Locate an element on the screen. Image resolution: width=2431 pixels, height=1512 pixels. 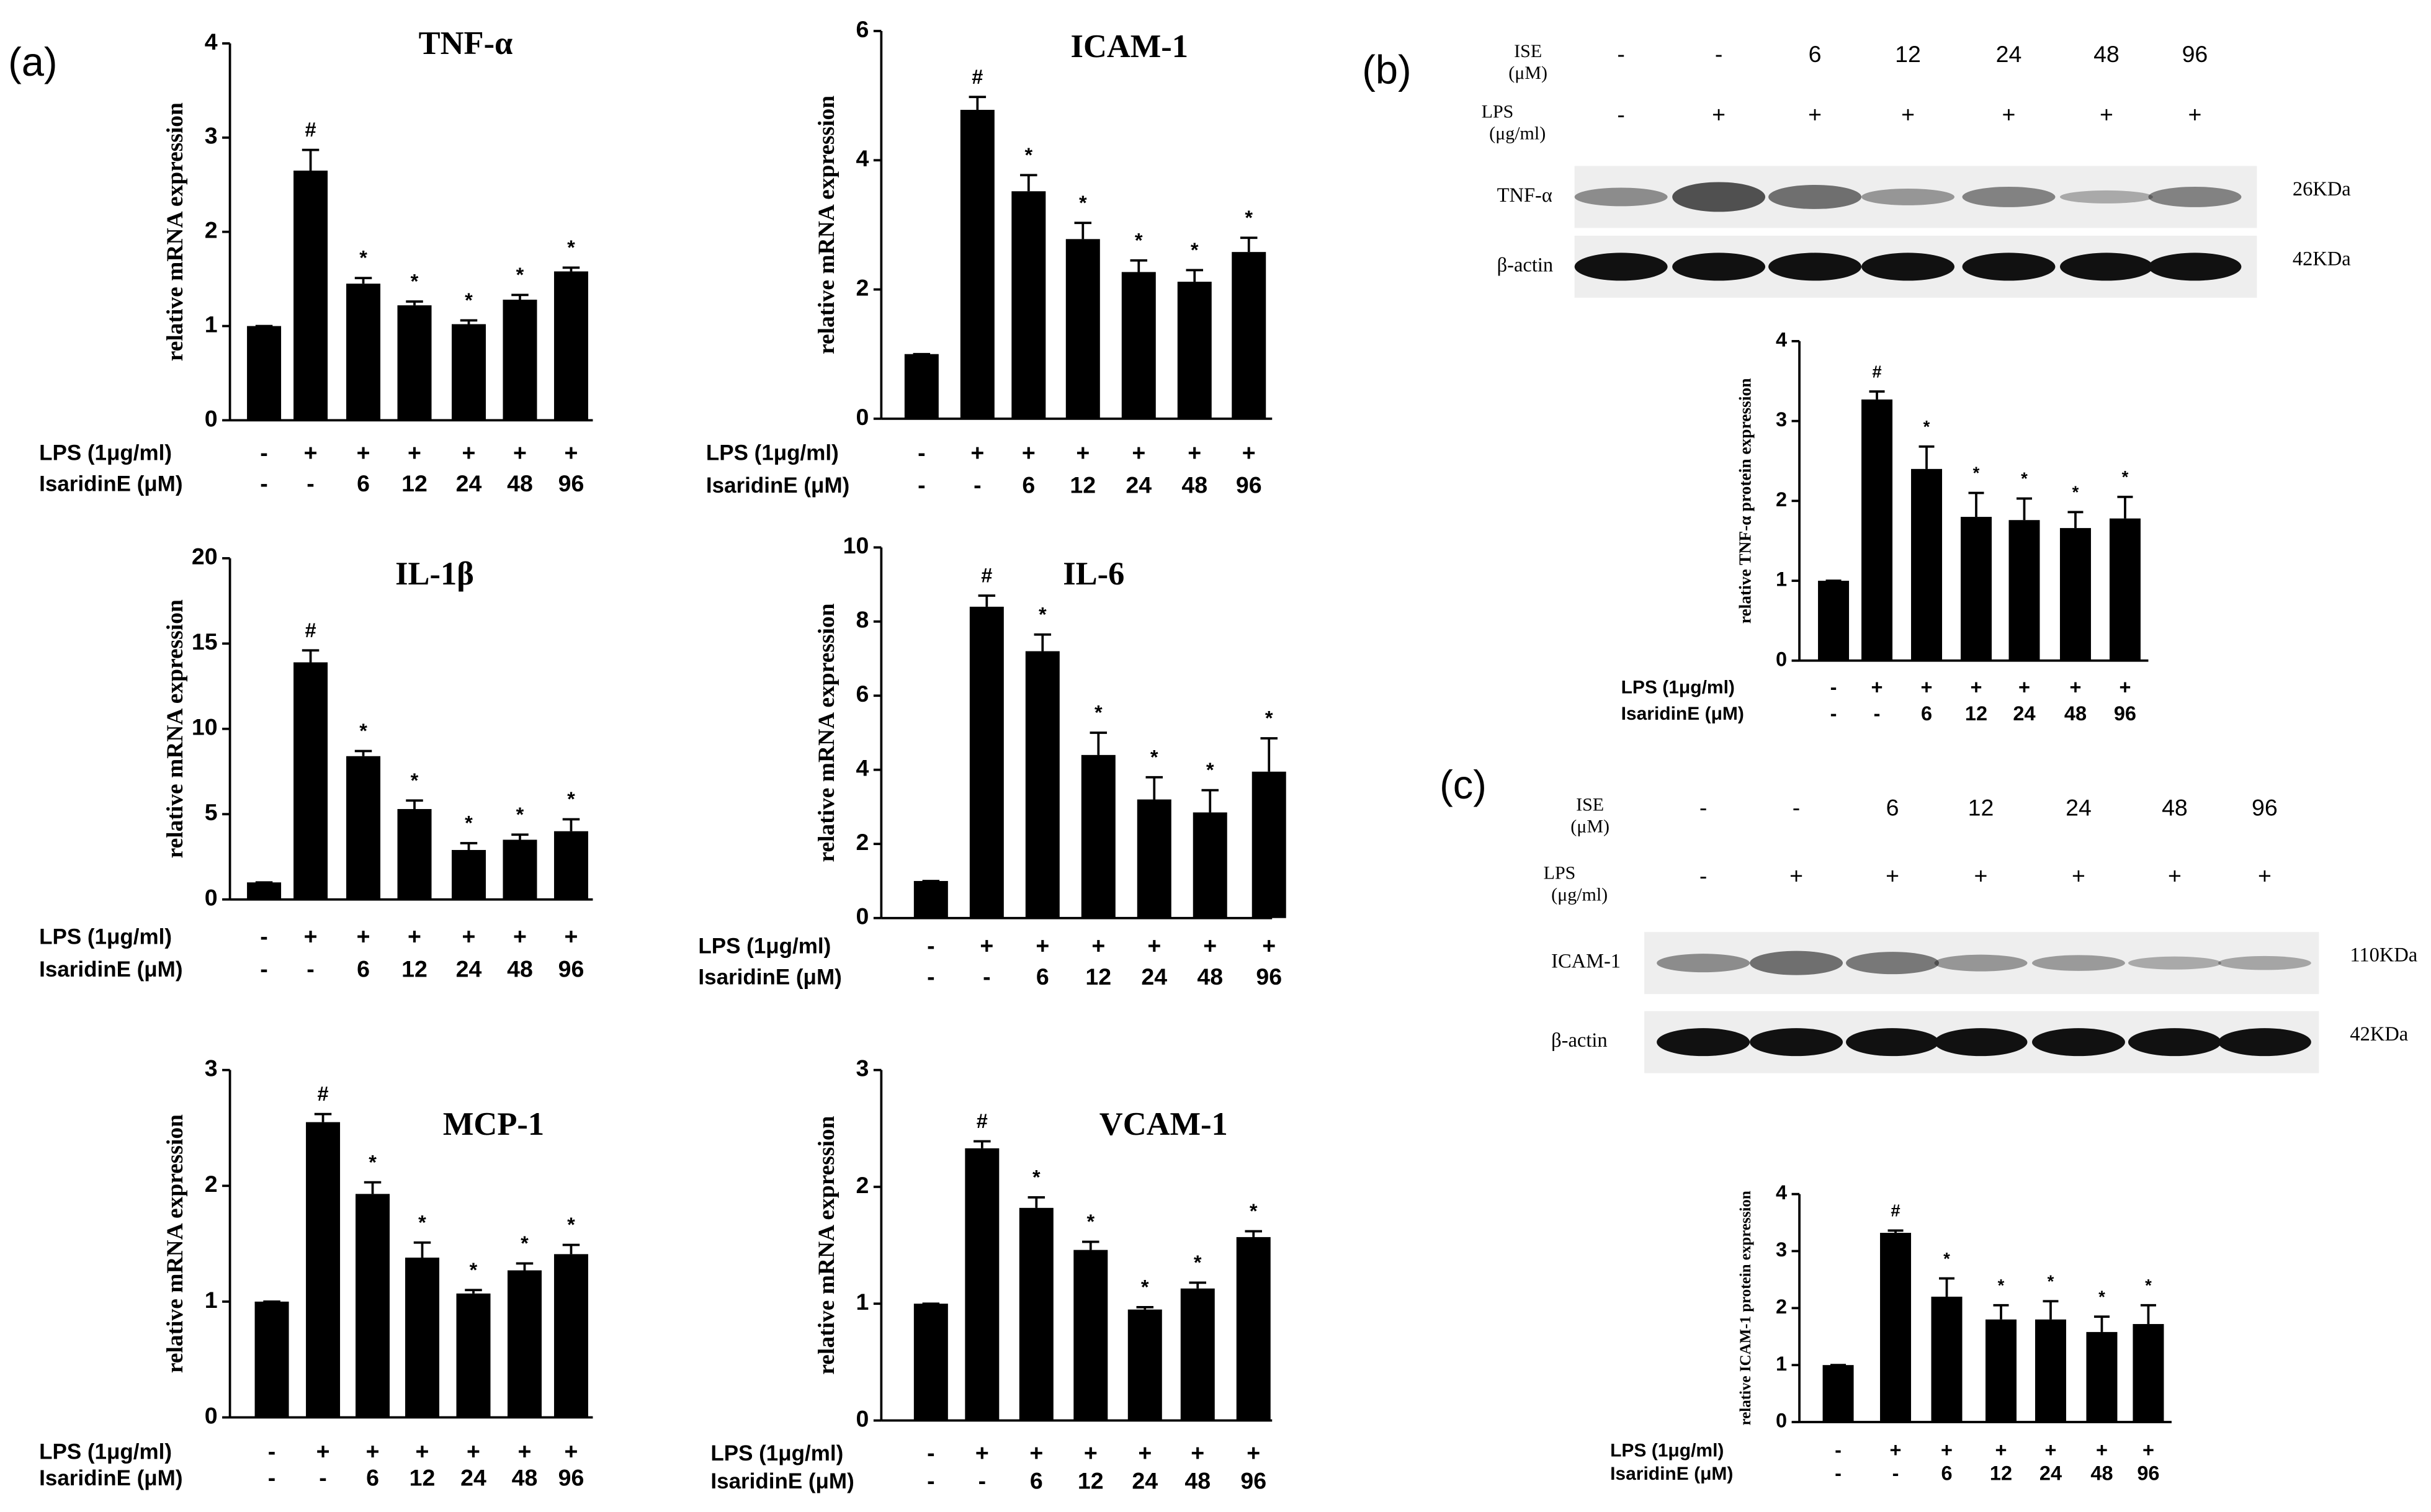
chart-title: ICAM-1 is located at coordinates (1129, 47).